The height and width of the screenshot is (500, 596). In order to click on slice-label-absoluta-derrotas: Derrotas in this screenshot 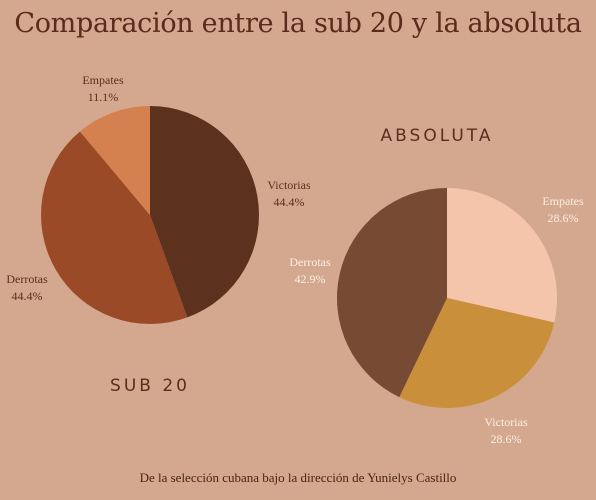, I will do `click(310, 262)`.